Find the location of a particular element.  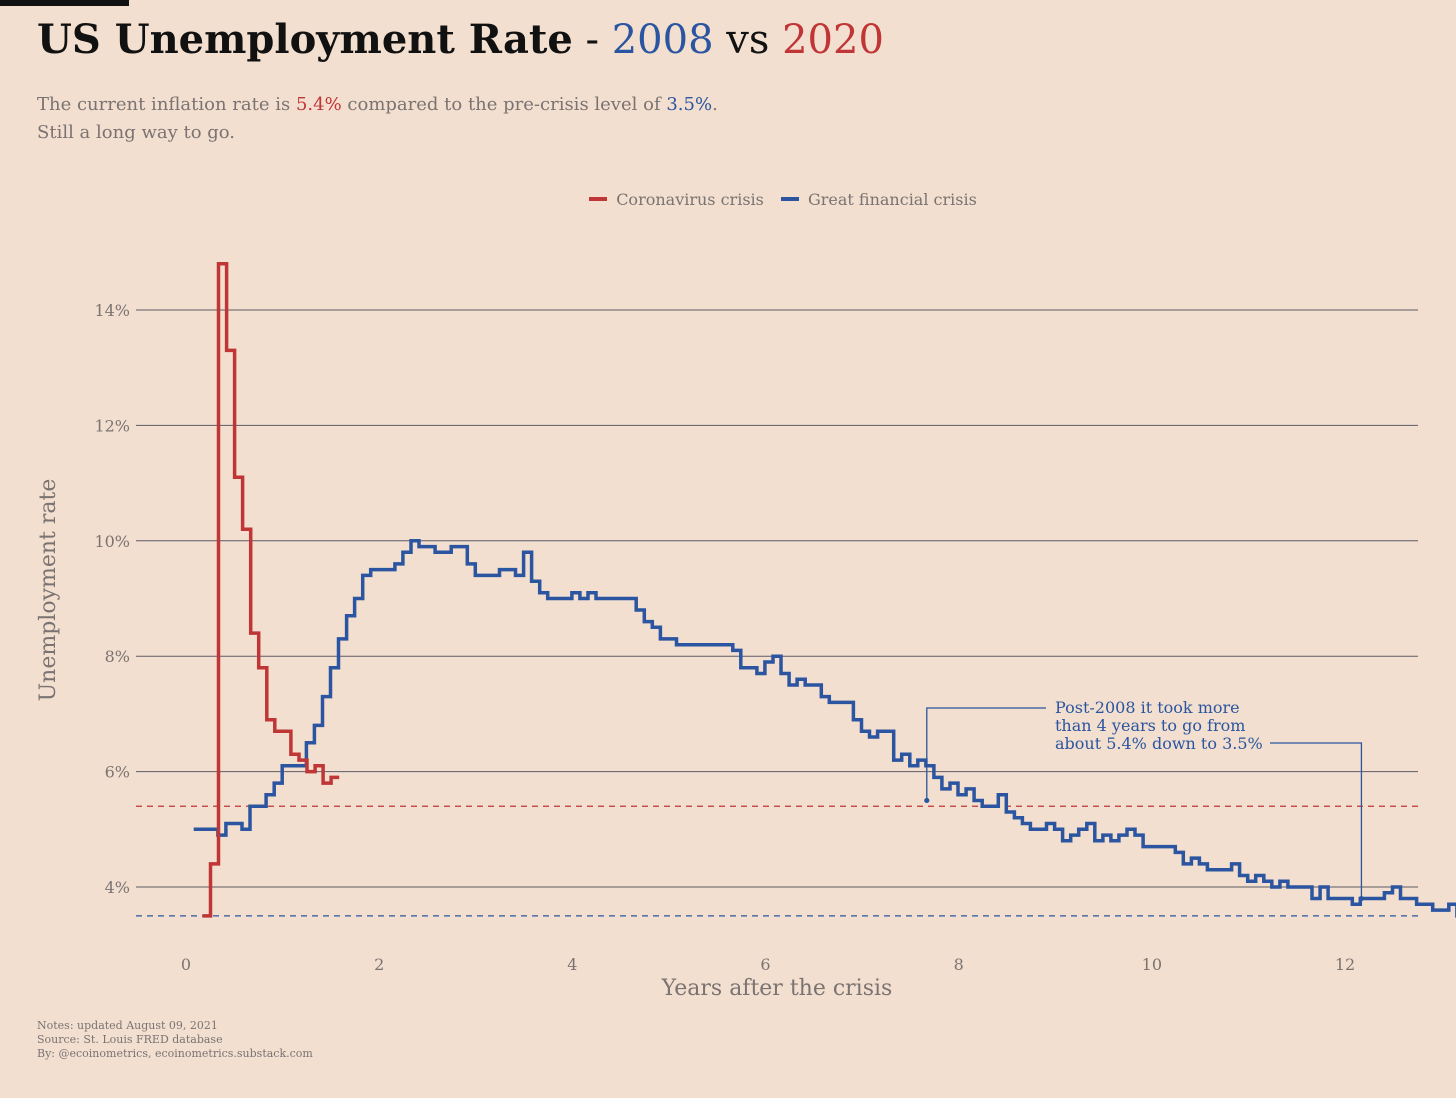

annotation-line-2: than 4 years to go from is located at coordinates (1150, 725).